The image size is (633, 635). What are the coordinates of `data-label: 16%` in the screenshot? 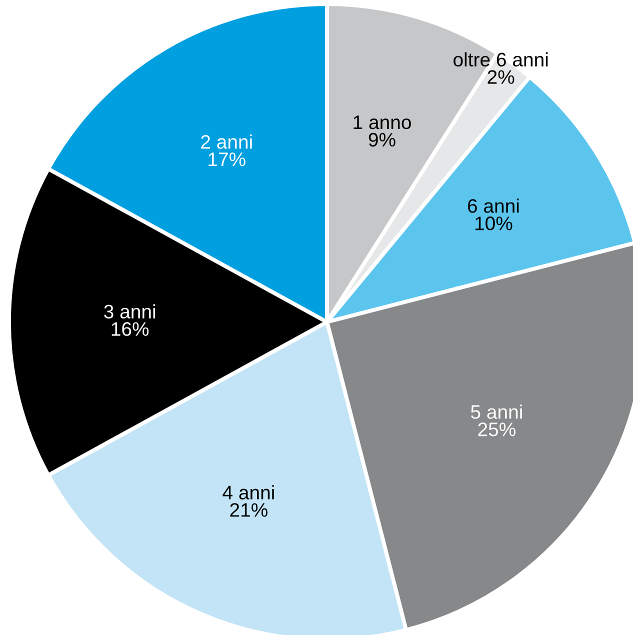 It's located at (130, 329).